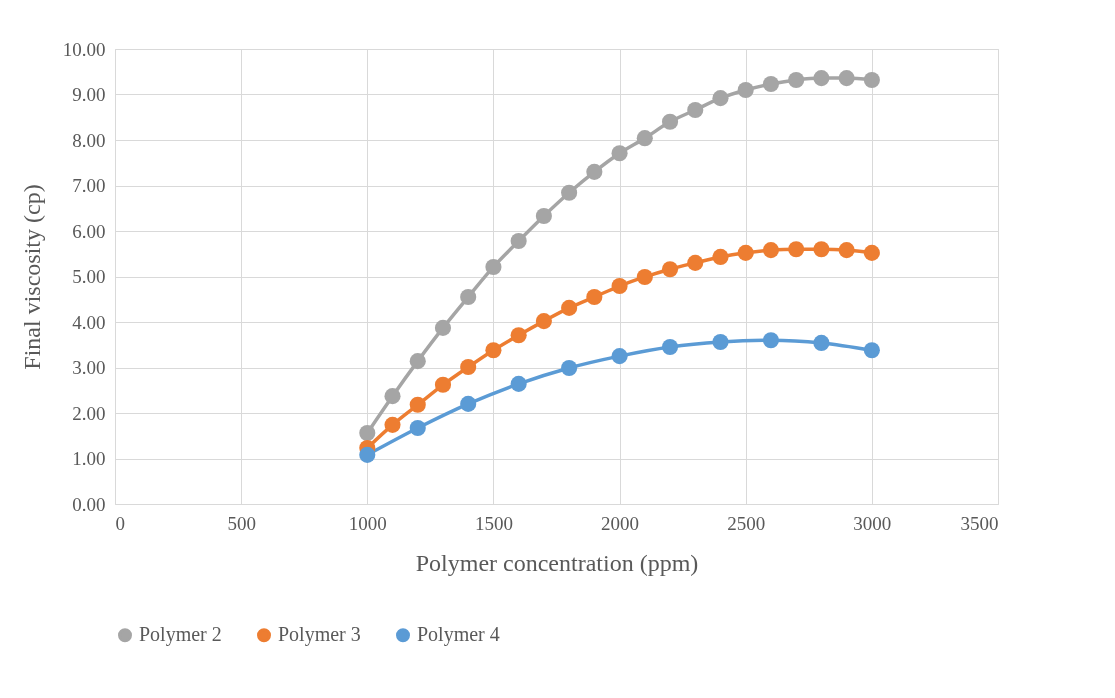 This screenshot has height=698, width=1115. Describe the element at coordinates (89, 231) in the screenshot. I see `y-tick-label: 6.00` at that location.